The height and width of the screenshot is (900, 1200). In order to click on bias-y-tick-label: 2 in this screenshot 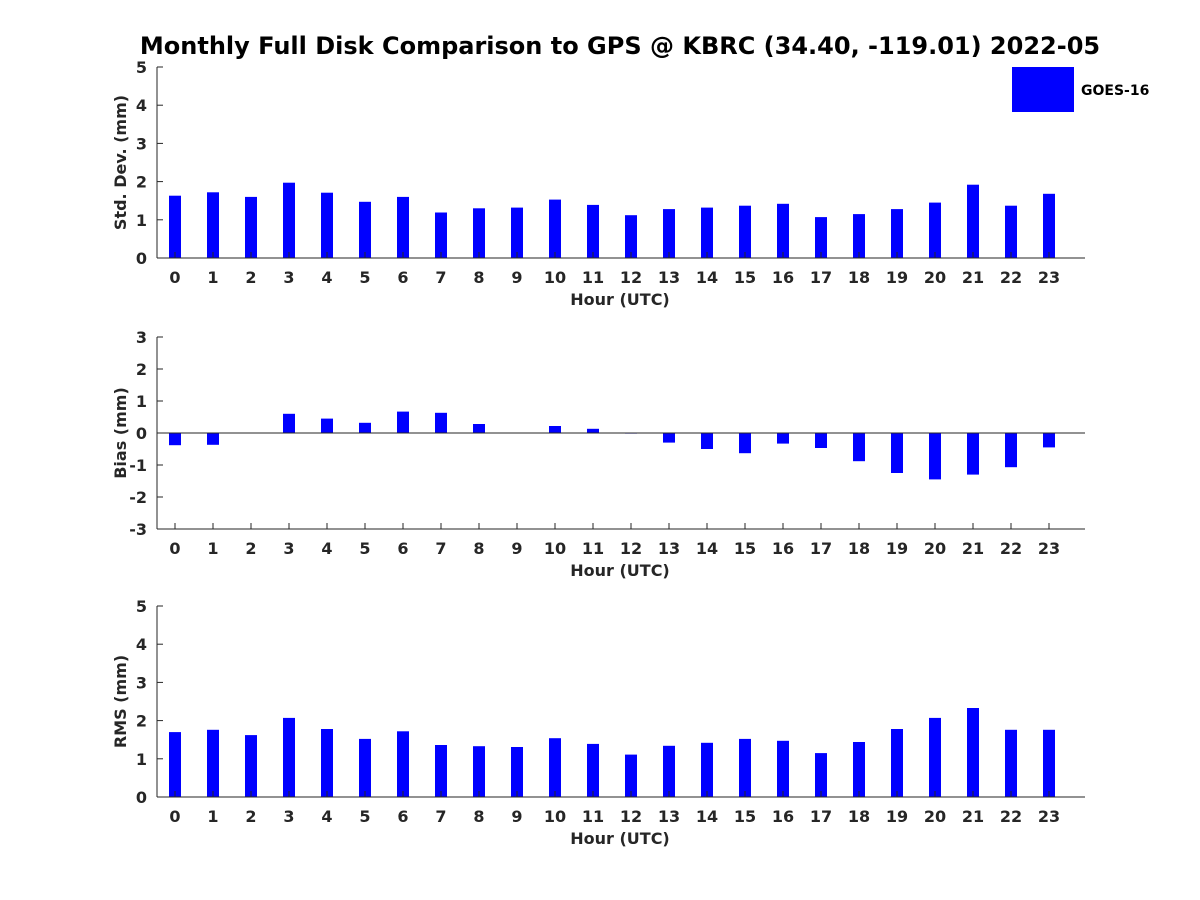, I will do `click(141, 369)`.